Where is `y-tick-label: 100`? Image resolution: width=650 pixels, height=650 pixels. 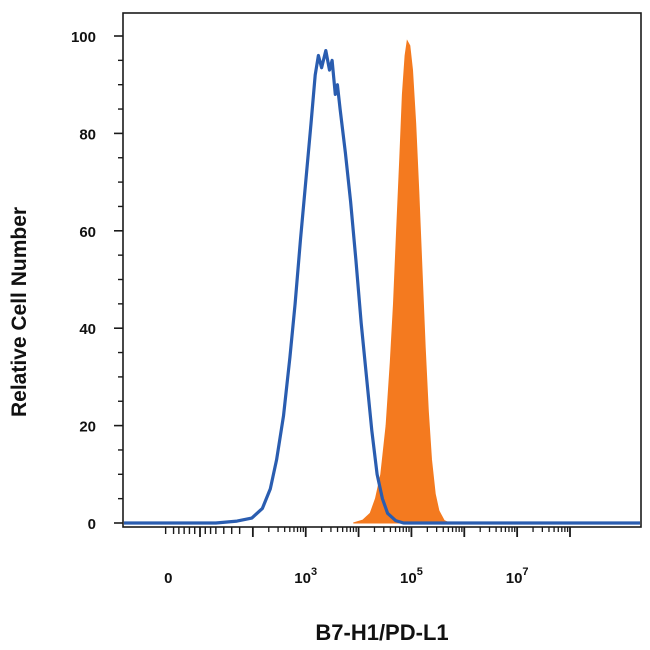 y-tick-label: 100 is located at coordinates (83, 37).